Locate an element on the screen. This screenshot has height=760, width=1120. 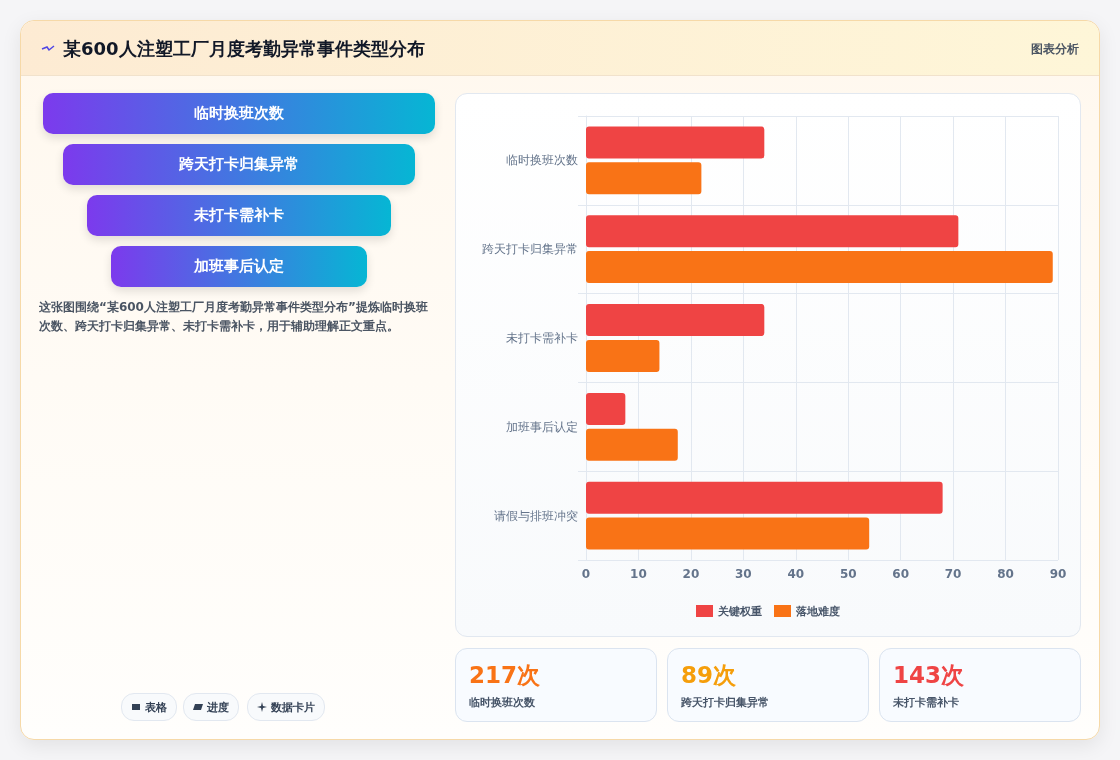
x-tick-label: 50 is located at coordinates (848, 574).